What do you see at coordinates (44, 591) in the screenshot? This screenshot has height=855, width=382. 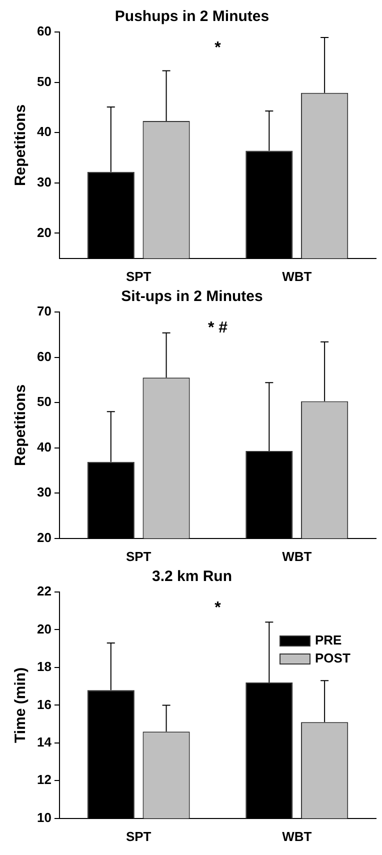 I see `y-tick-label: 22` at bounding box center [44, 591].